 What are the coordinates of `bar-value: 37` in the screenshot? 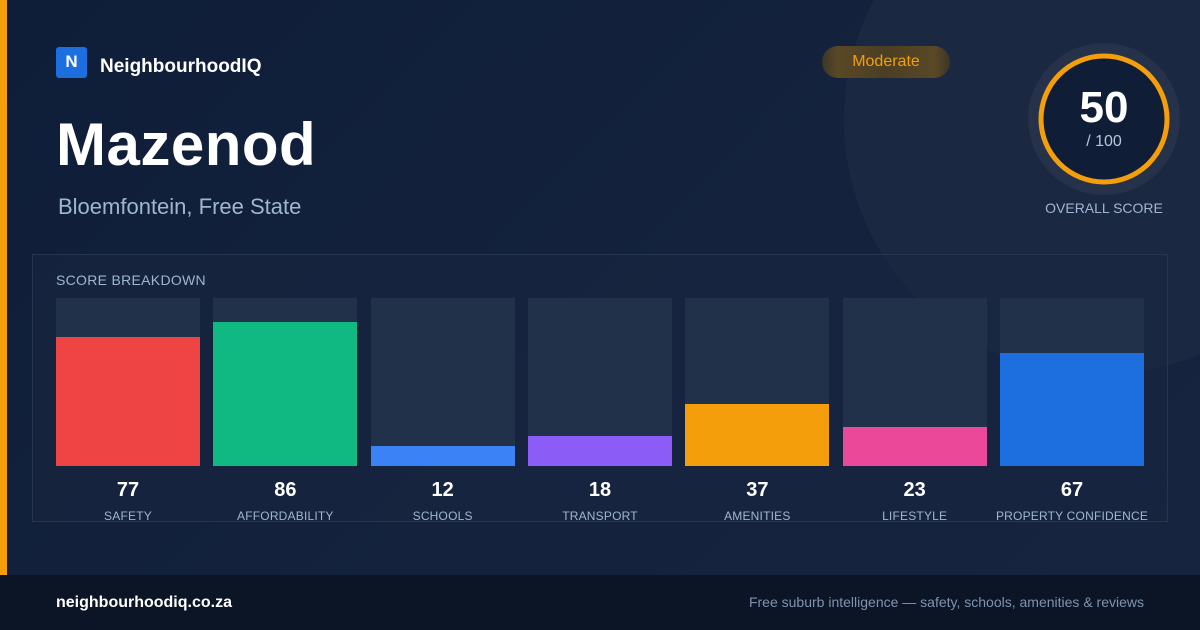 It's located at (757, 490).